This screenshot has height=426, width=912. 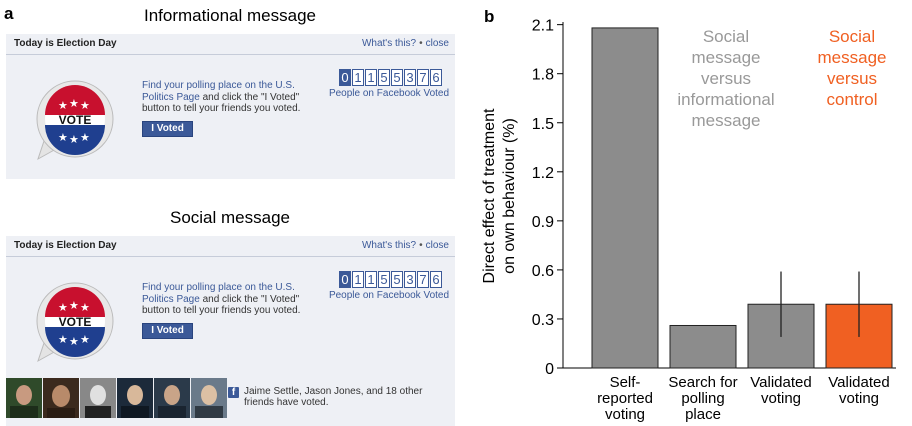 What do you see at coordinates (233, 392) in the screenshot?
I see `facebook-logo-icon: f` at bounding box center [233, 392].